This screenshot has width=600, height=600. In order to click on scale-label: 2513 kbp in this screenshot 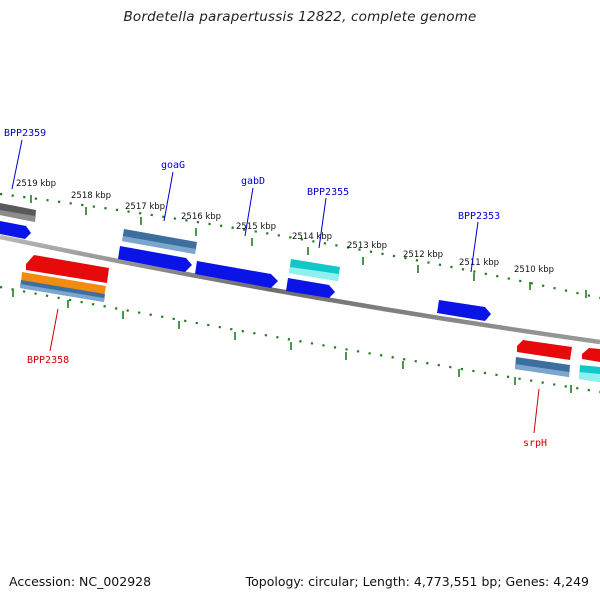, I will do `click(367, 246)`.